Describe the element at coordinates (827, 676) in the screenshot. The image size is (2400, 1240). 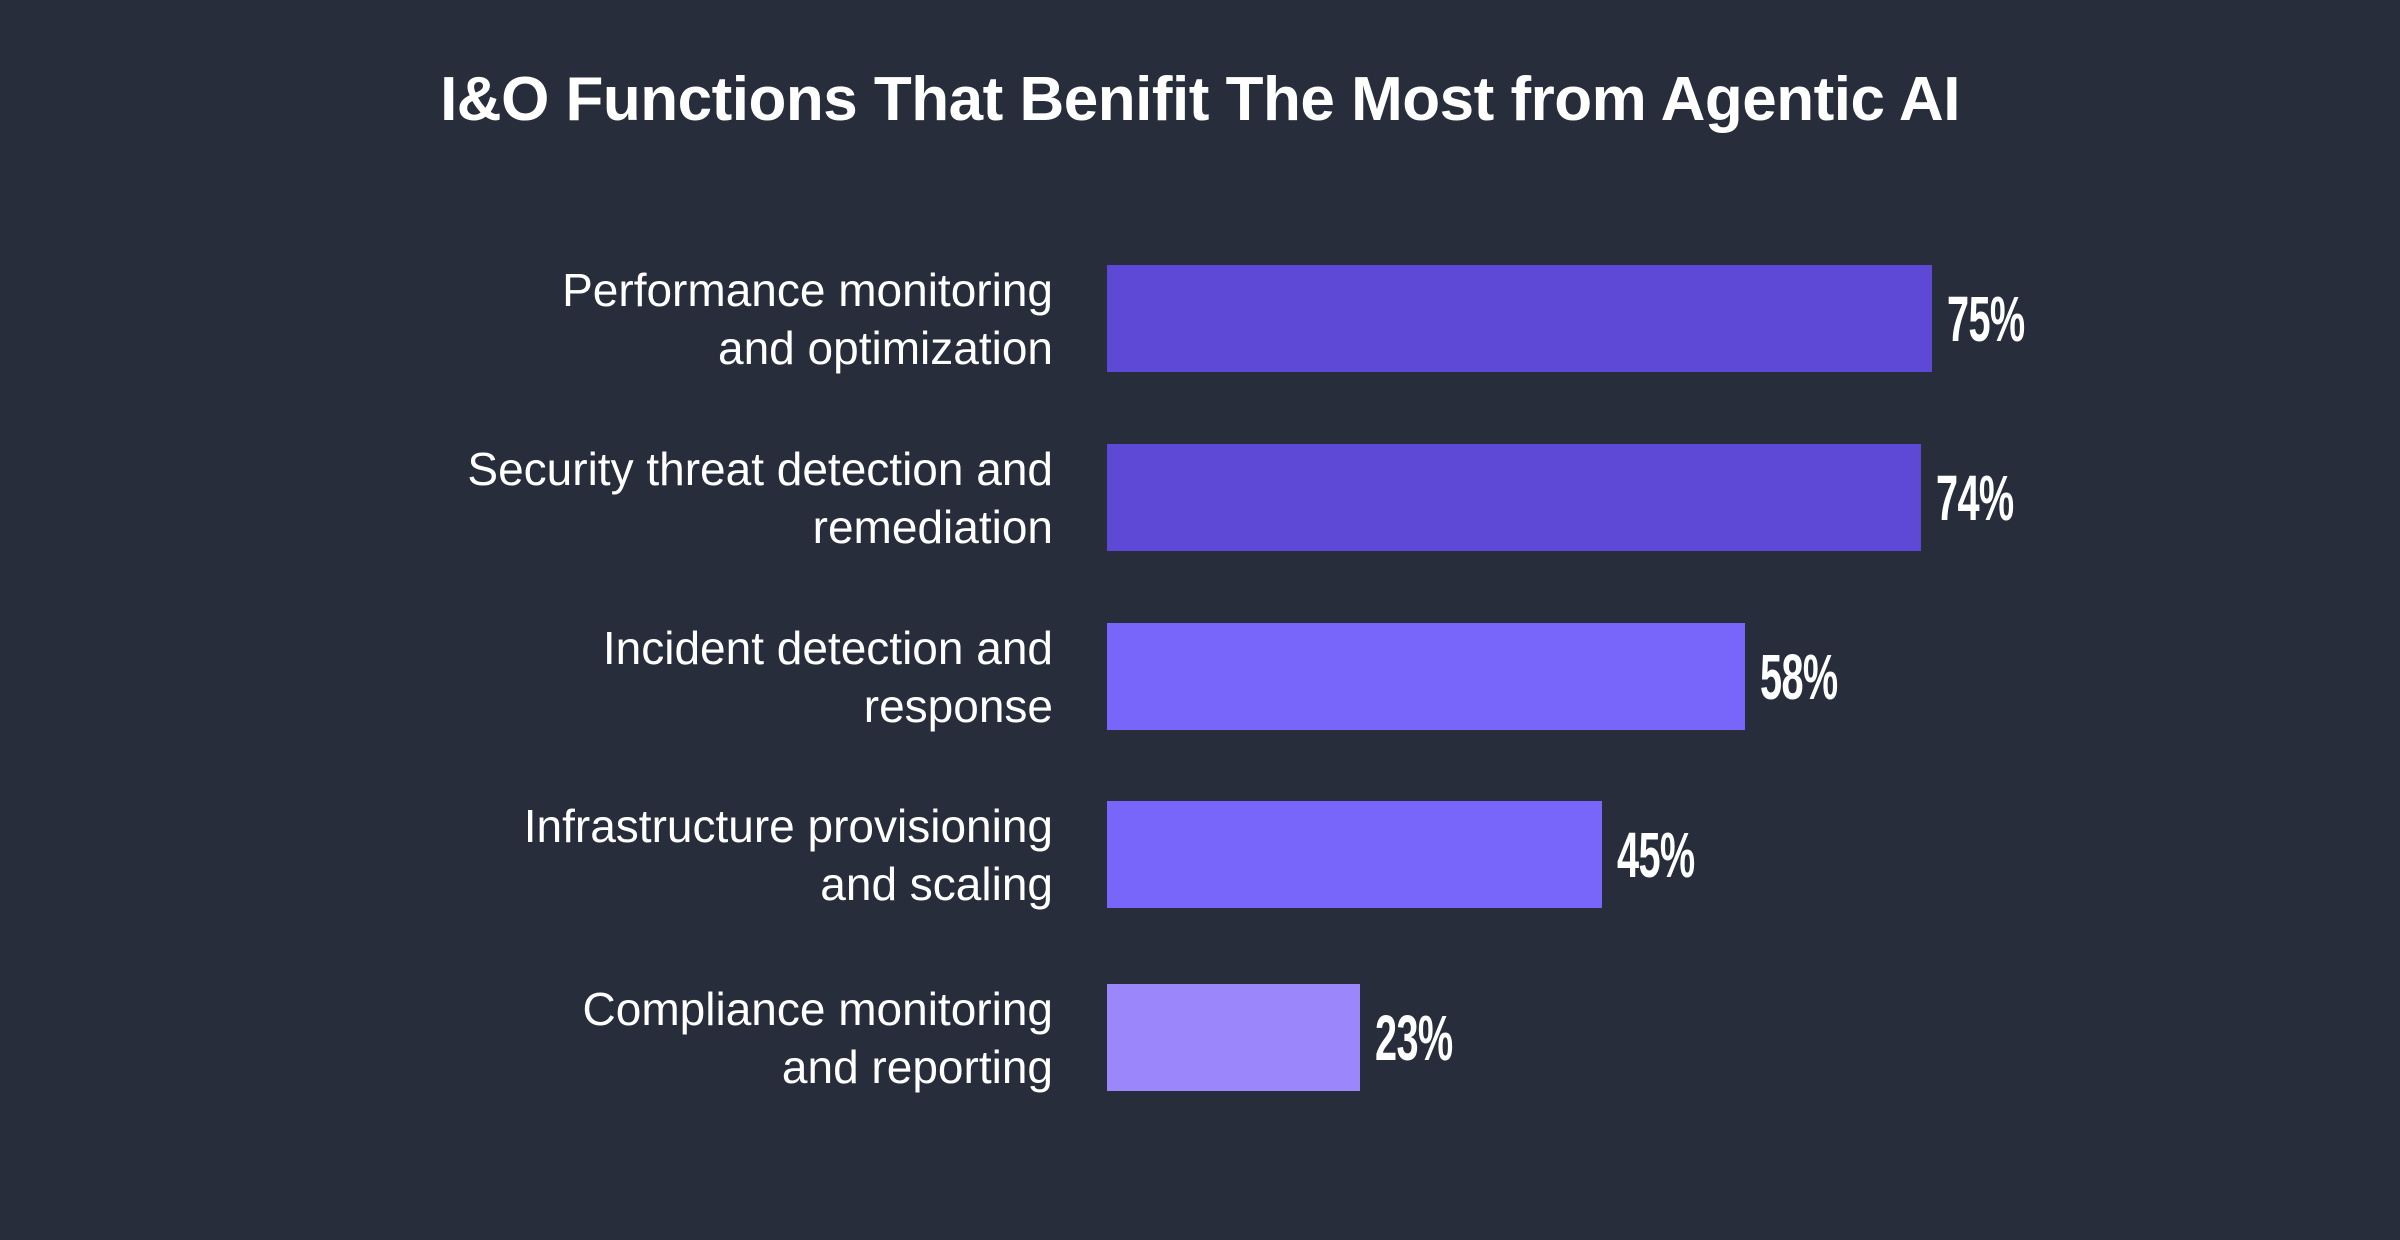
I see `category-label: Incident detection and response` at that location.